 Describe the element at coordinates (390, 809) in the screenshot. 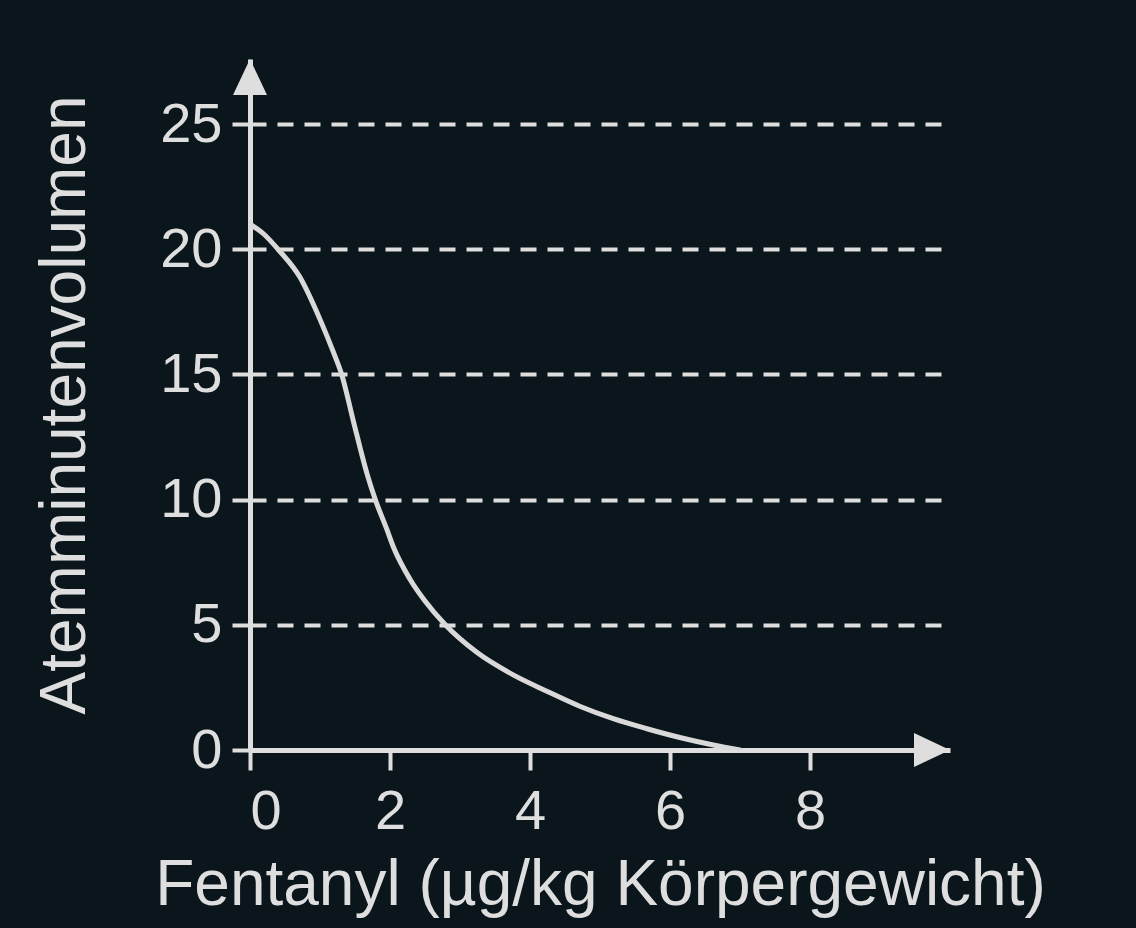

I see `x-tick-label: 2` at that location.